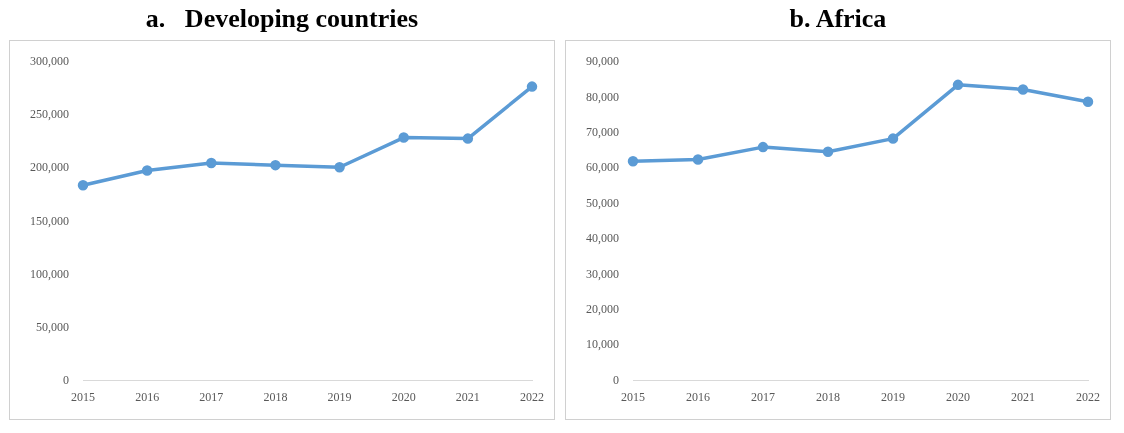 This screenshot has width=1124, height=433. I want to click on y-tick-label: 250,000, so click(49, 114).